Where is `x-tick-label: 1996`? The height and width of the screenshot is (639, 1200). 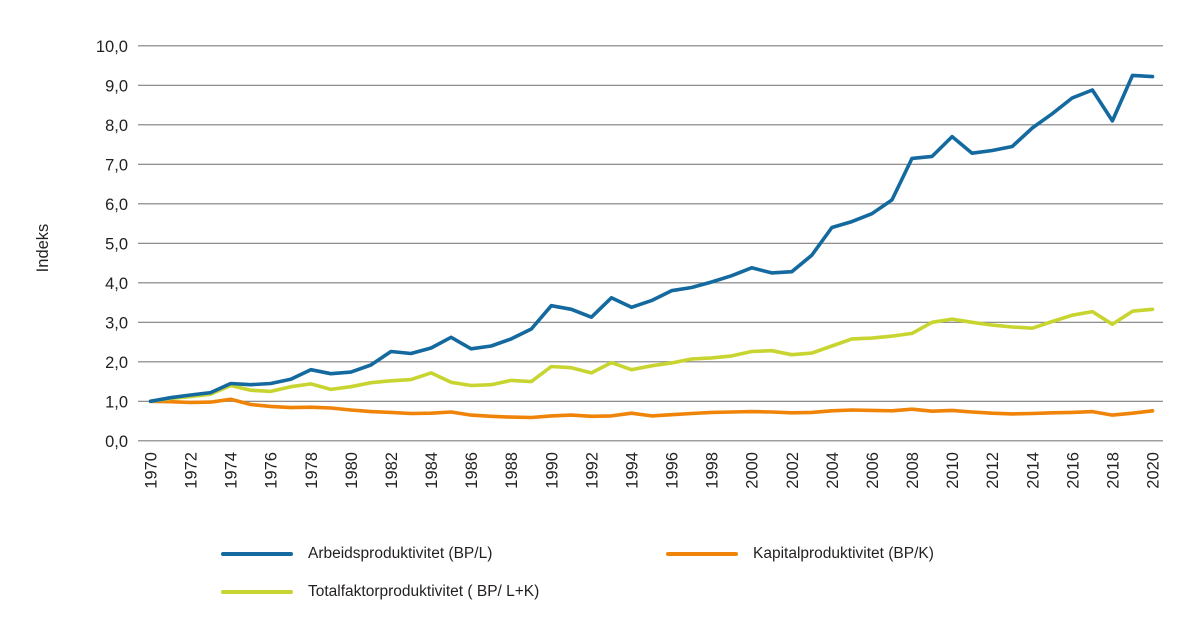
x-tick-label: 1996 is located at coordinates (673, 470).